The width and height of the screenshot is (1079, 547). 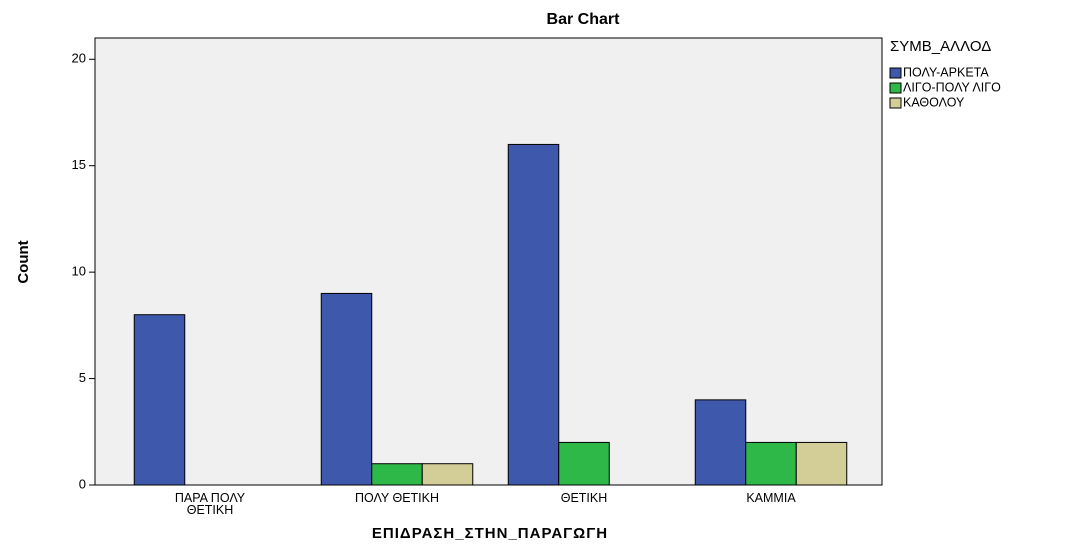 I want to click on y-tick-label: 10, so click(x=79, y=271).